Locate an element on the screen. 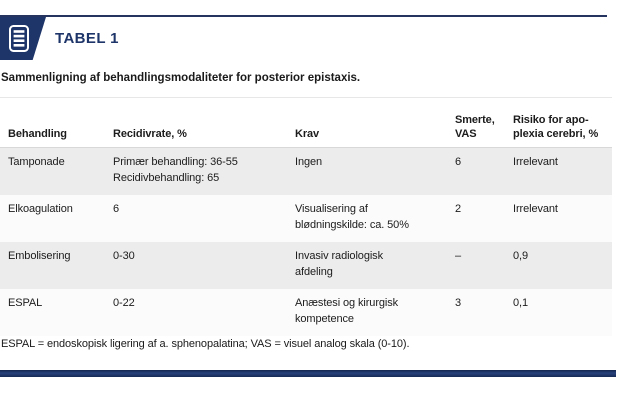 This screenshot has width=620, height=400. cell-behandling: ESPAL is located at coordinates (25, 303).